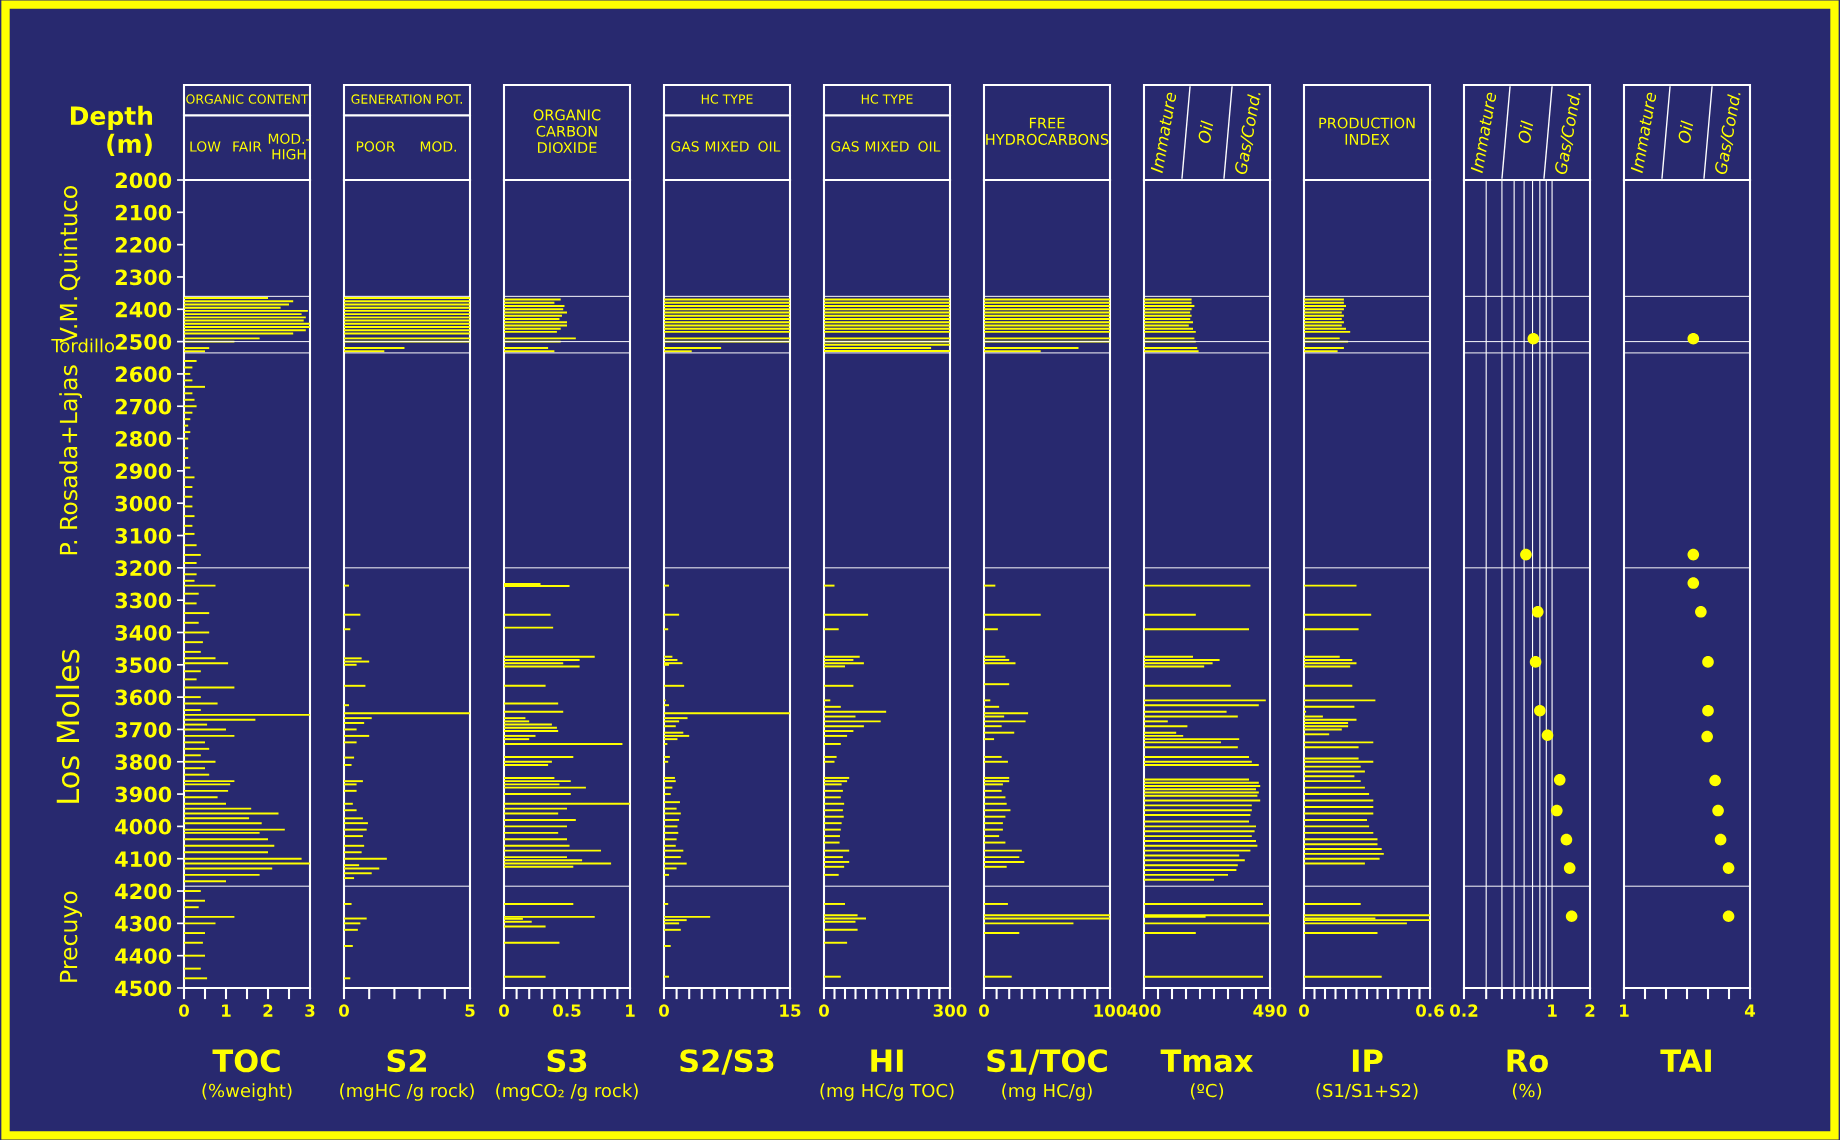 Image resolution: width=1840 pixels, height=1140 pixels. What do you see at coordinates (1685, 1060) in the screenshot?
I see `x-axis-title: TAI` at bounding box center [1685, 1060].